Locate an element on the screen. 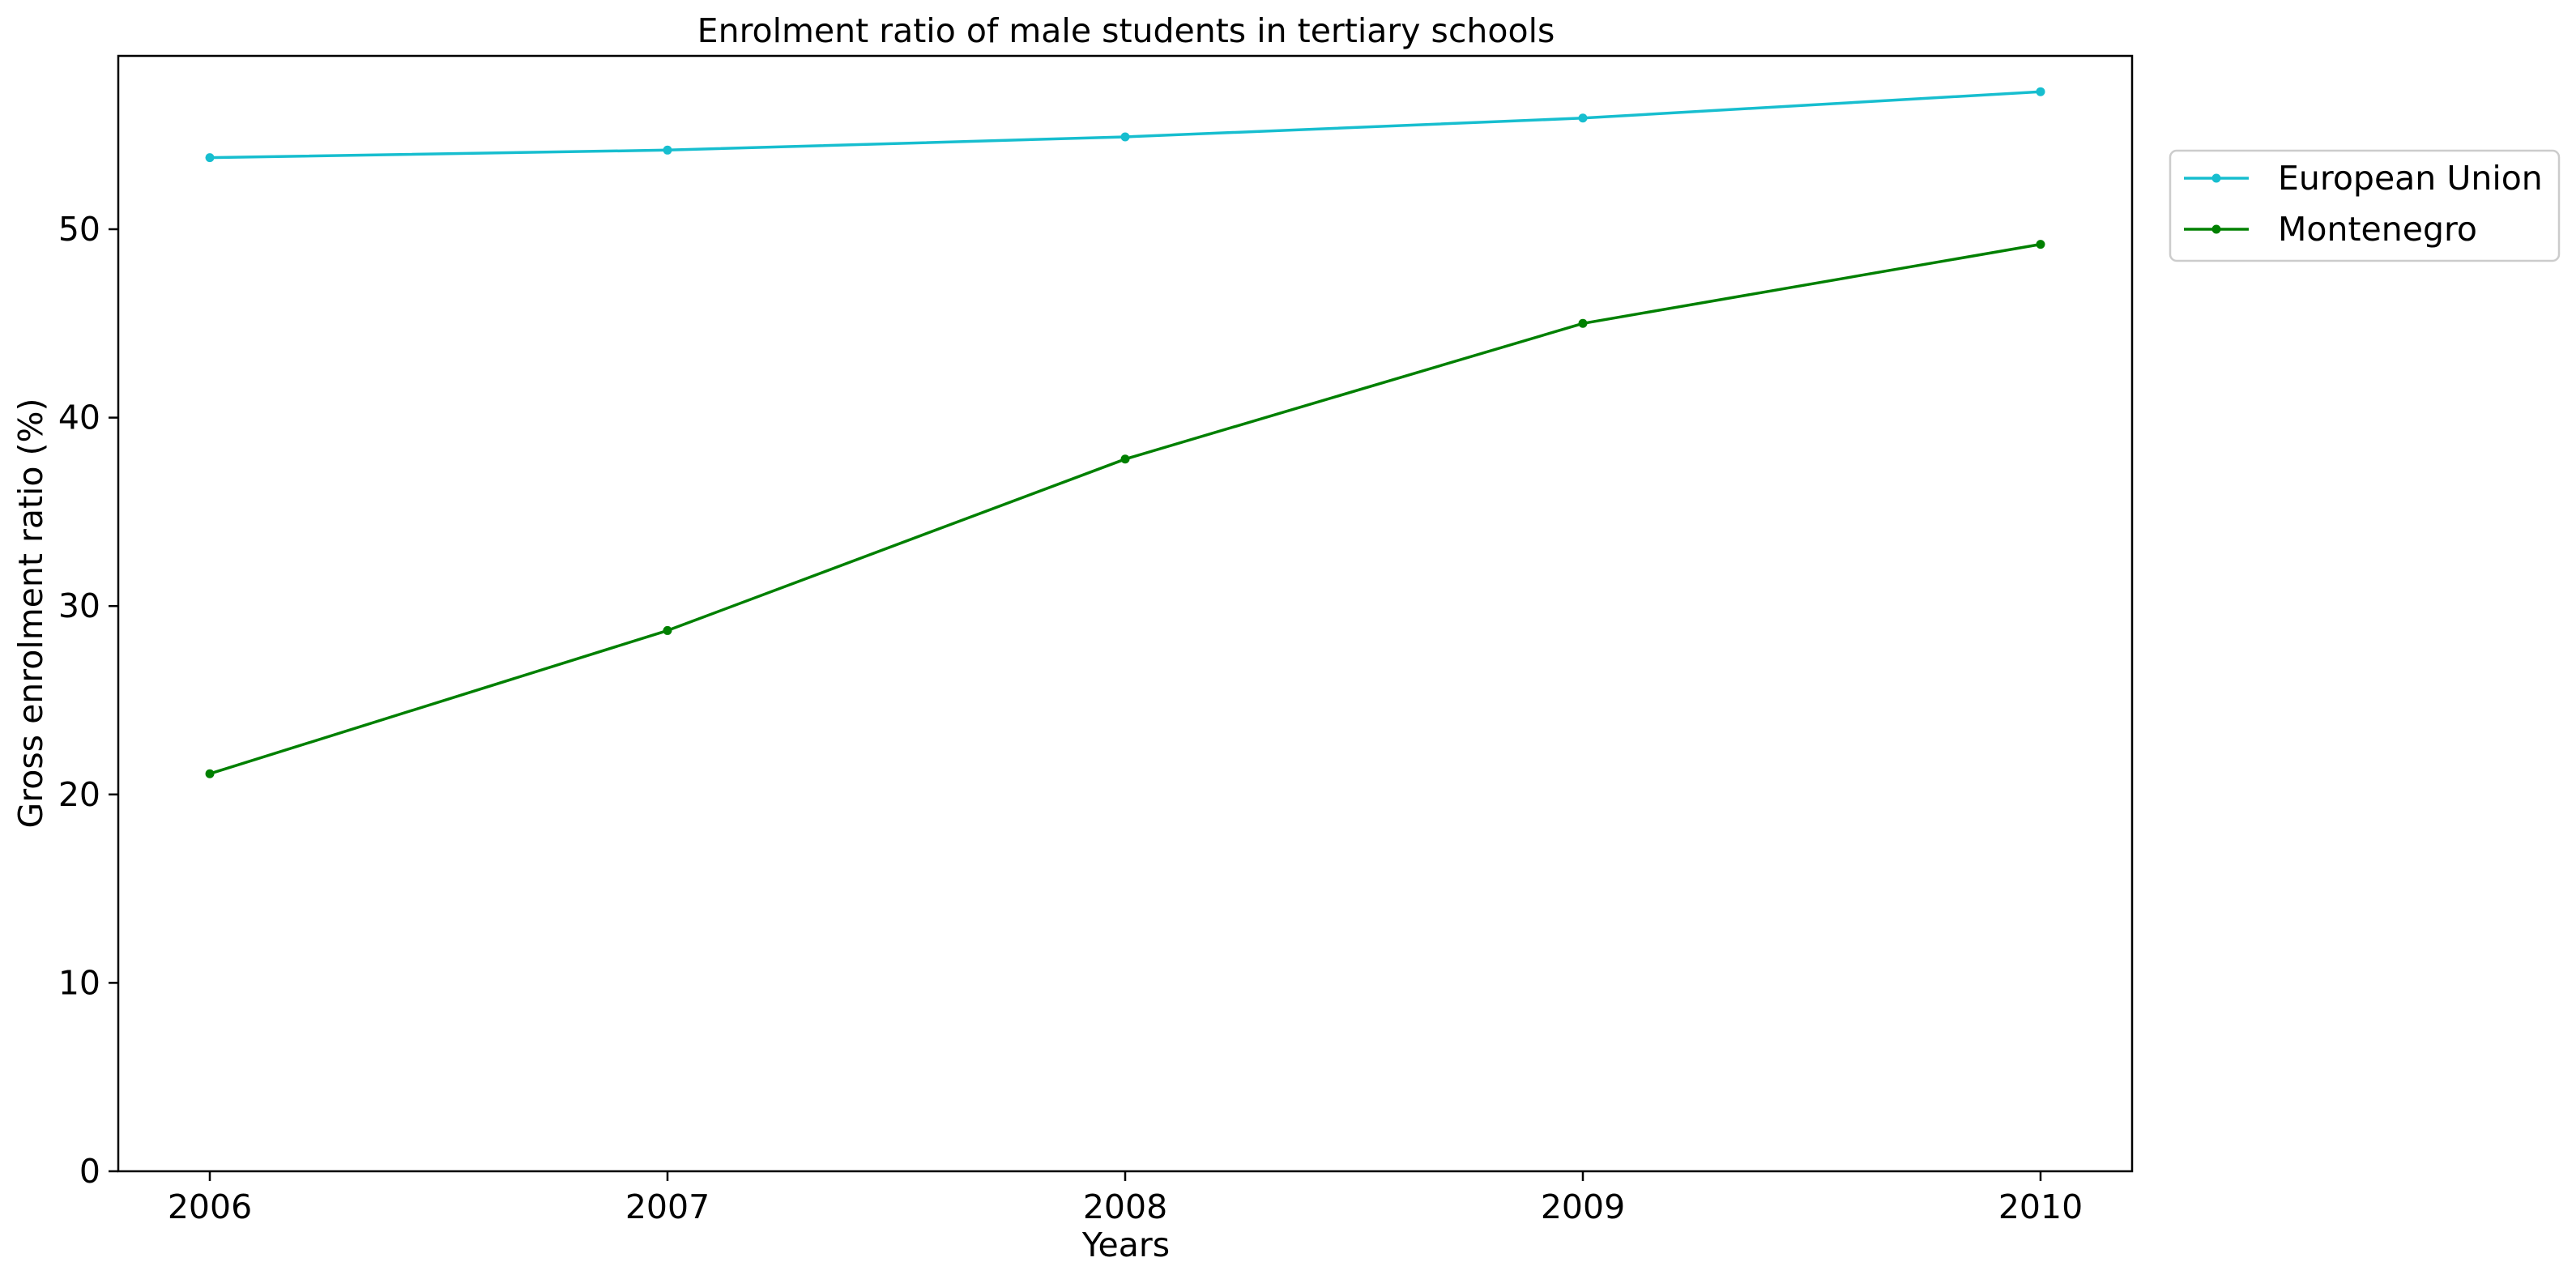 The image size is (2576, 1279). legend: European Union Montenegro is located at coordinates (2365, 205).